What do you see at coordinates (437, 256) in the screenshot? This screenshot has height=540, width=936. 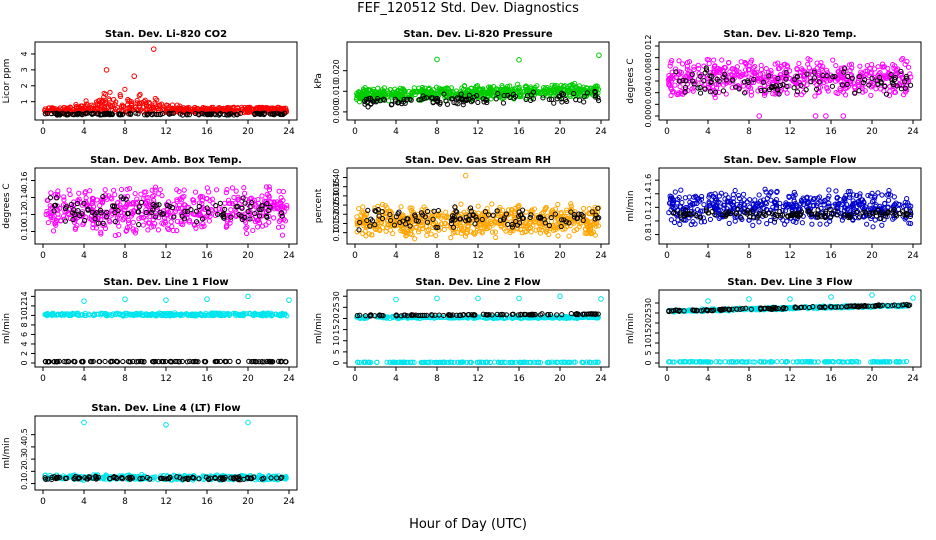 I see `x-tick-label: 8` at bounding box center [437, 256].